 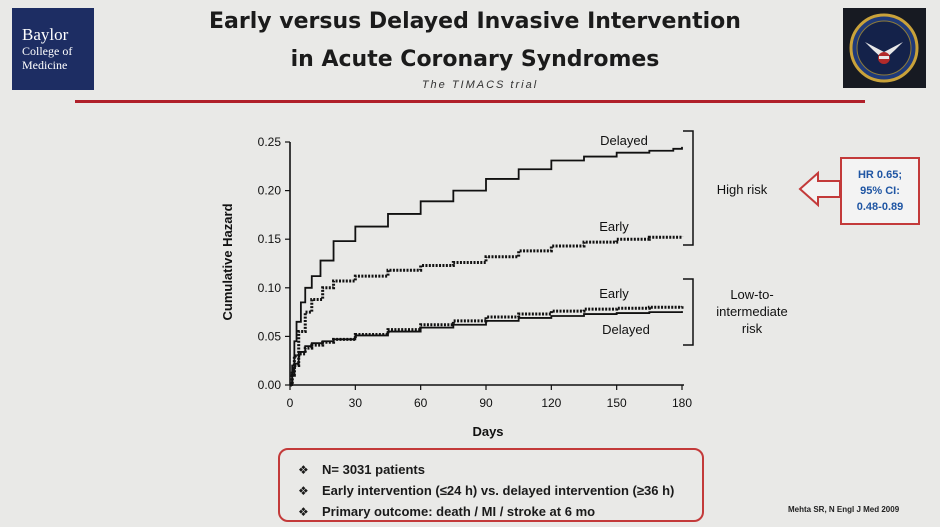 I want to click on y-tick-label: 0.25, so click(x=270, y=142).